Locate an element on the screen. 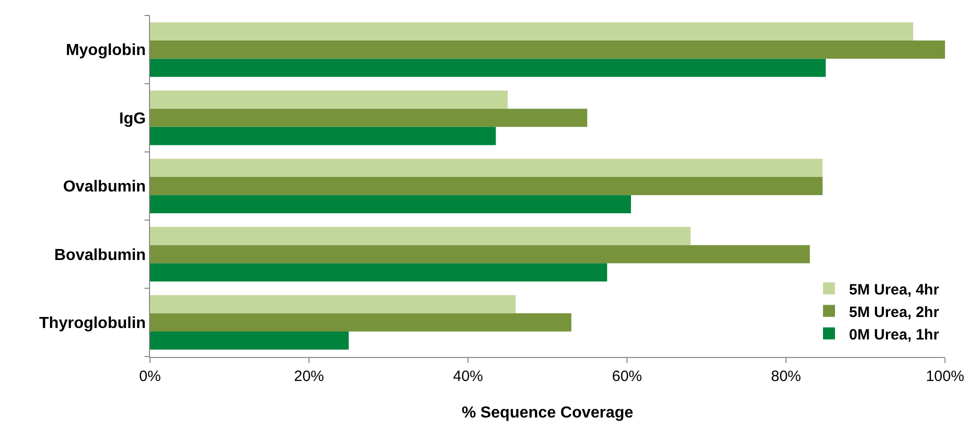  x-tick-label: 40% is located at coordinates (468, 376).